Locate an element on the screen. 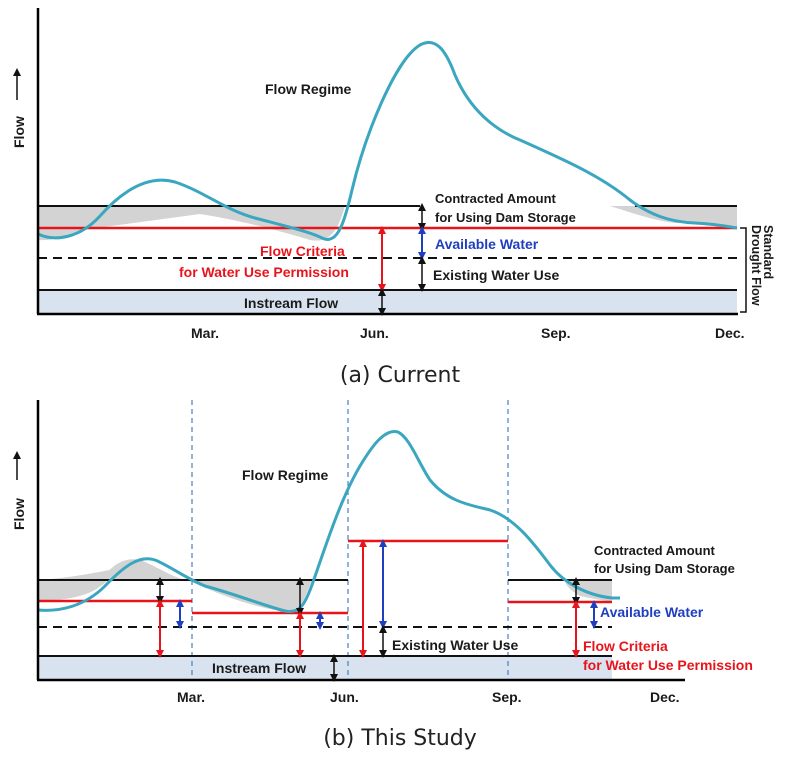 Image resolution: width=800 pixels, height=761 pixels. storage-band-b-1b is located at coordinates (81, 584).